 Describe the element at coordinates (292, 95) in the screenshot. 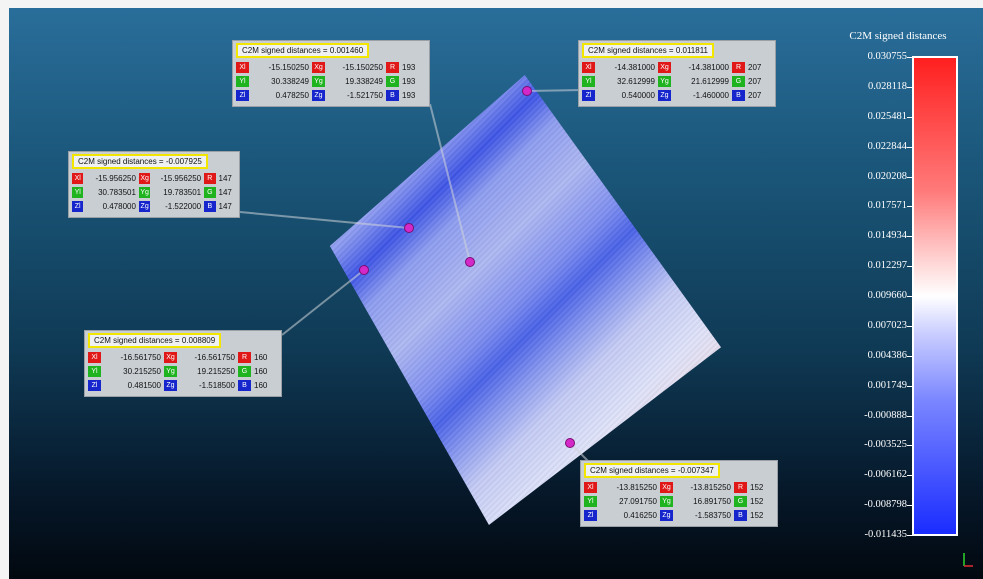

I see `value-zl: 0.478250` at that location.